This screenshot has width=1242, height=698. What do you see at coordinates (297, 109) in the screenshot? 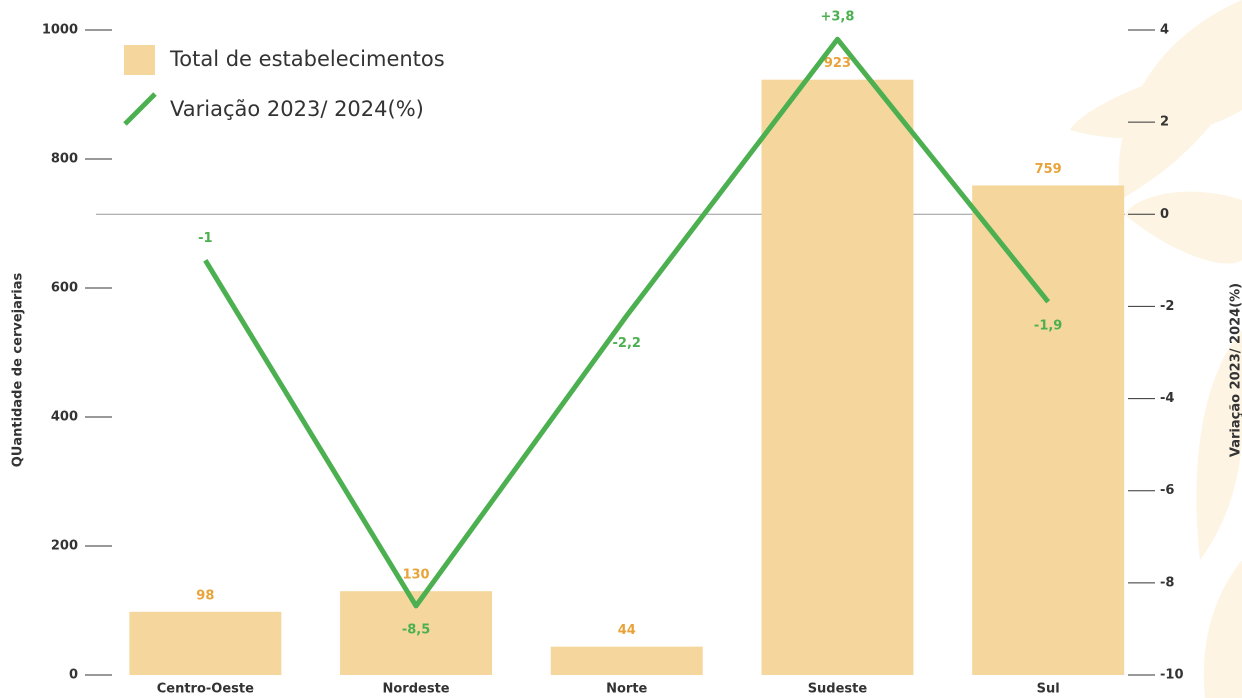
I see `legend-text: Variação 2023/ 2024(%)` at bounding box center [297, 109].